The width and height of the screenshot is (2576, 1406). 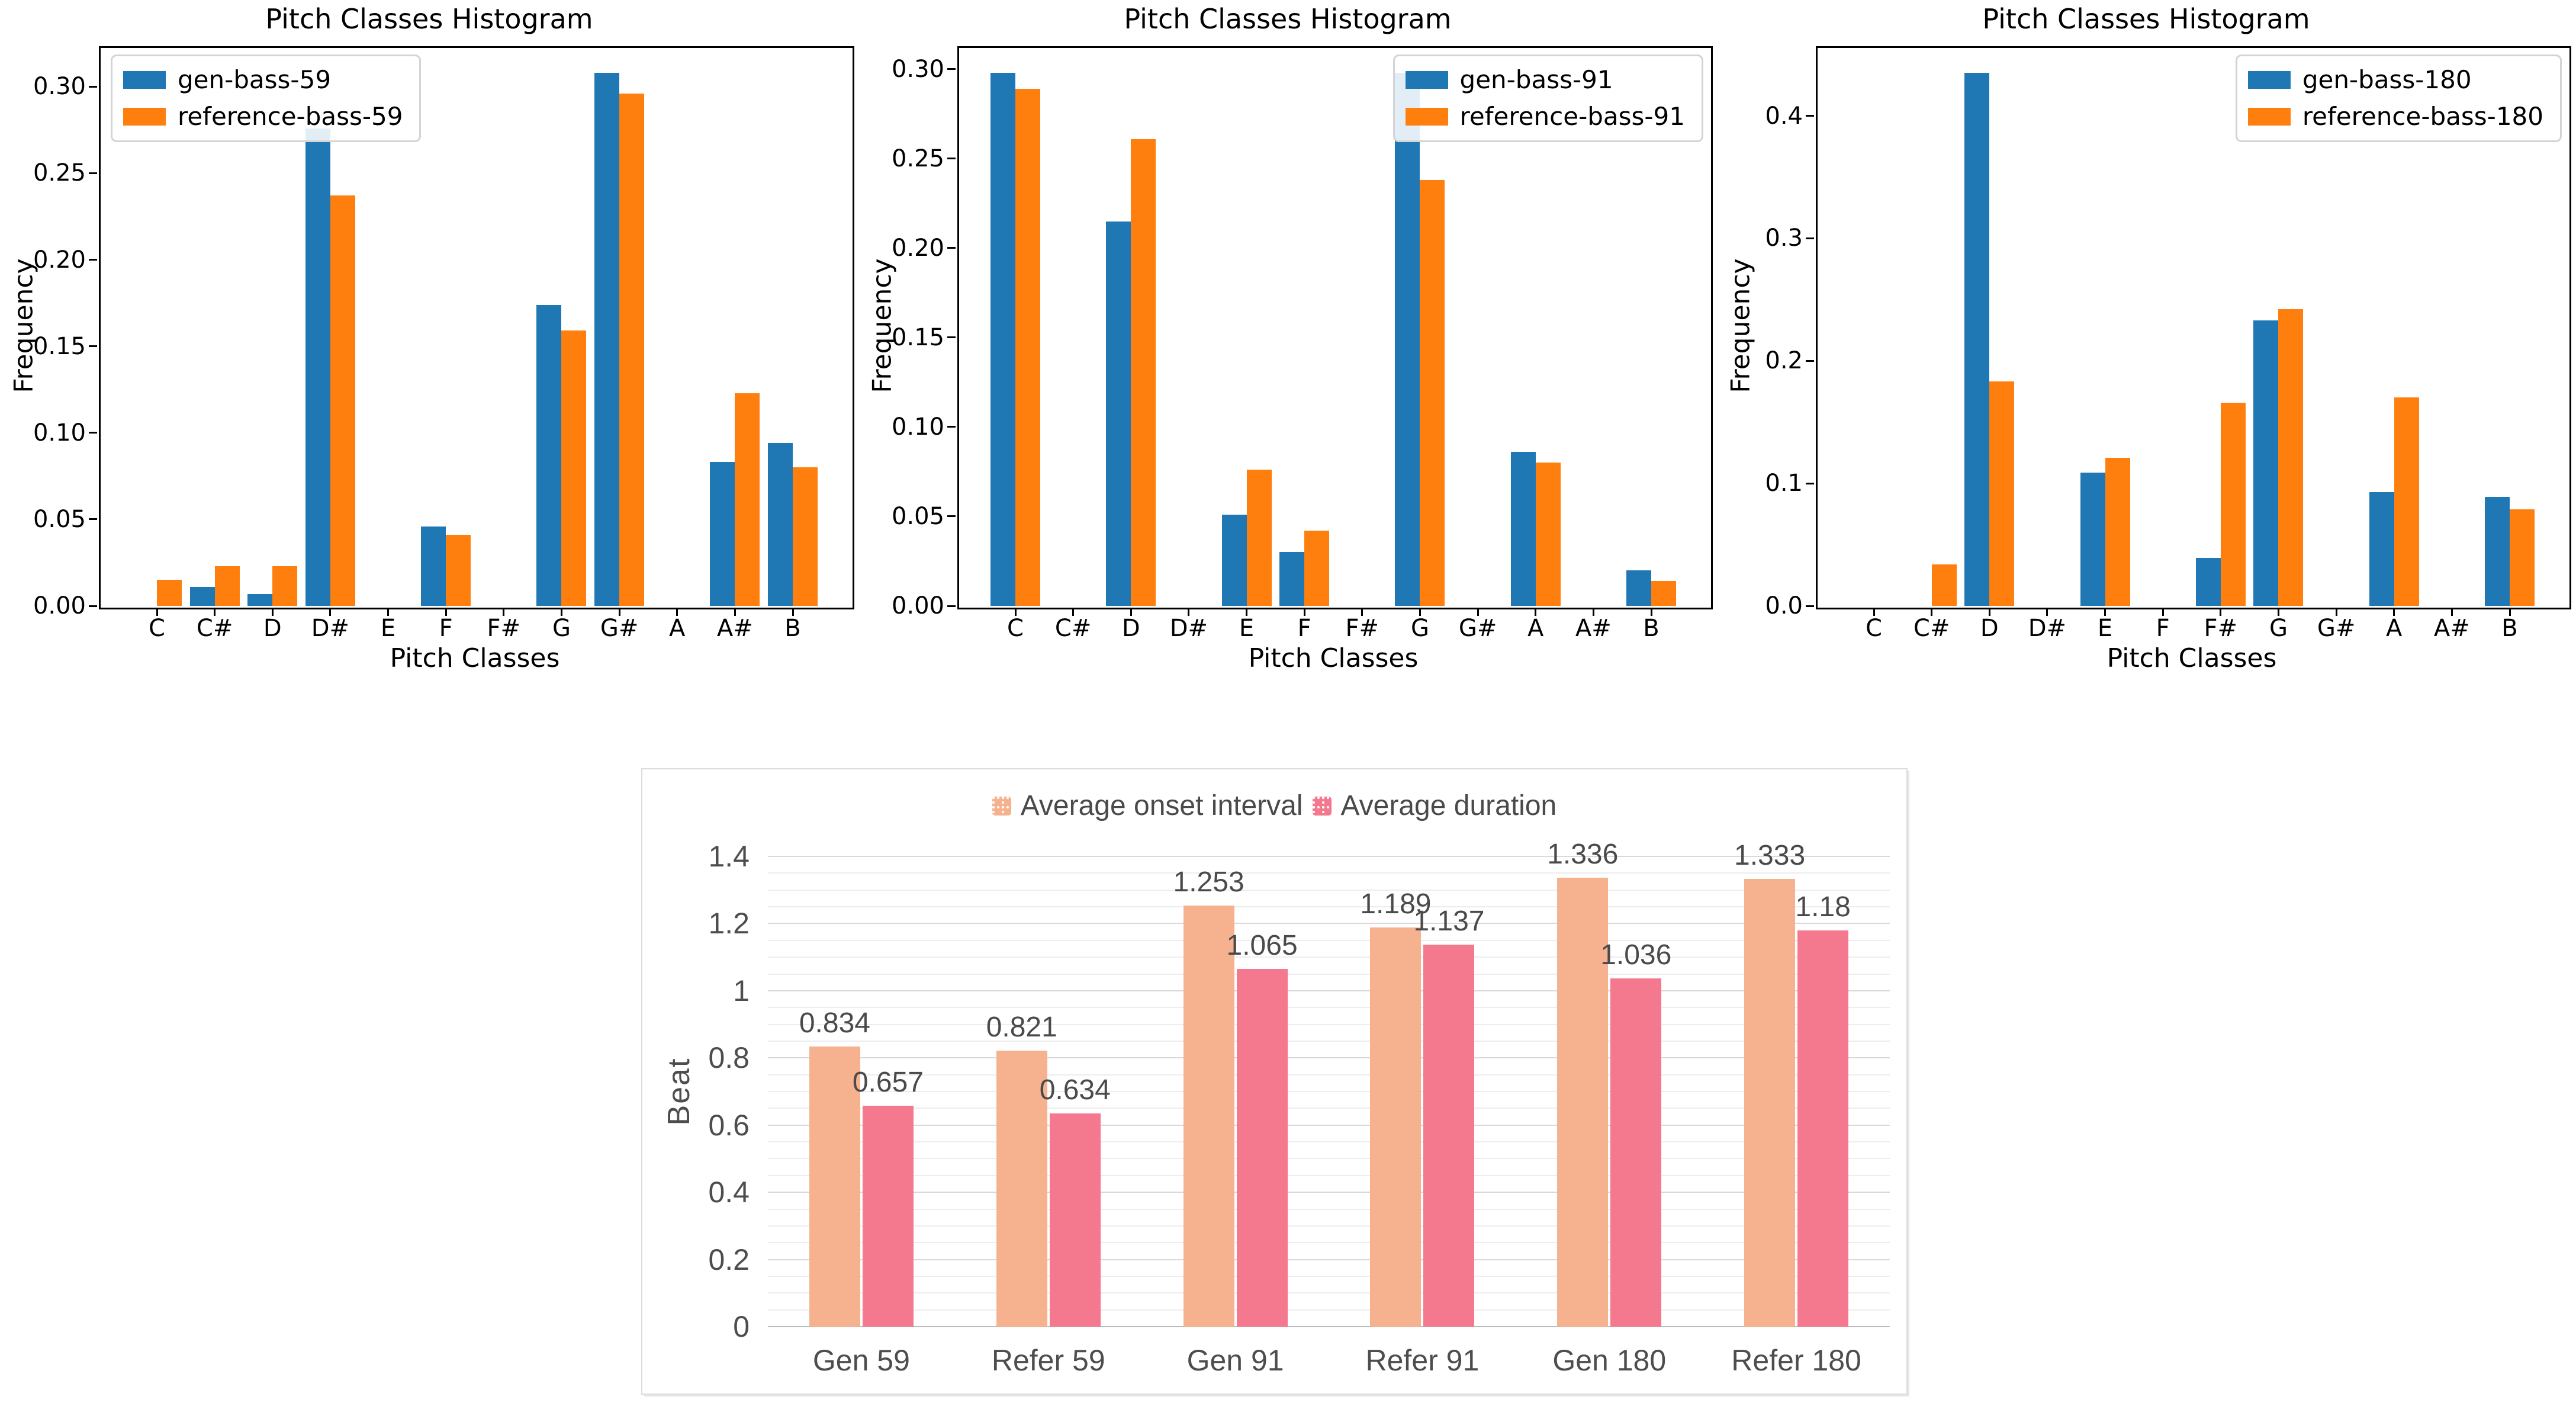 What do you see at coordinates (1796, 1360) in the screenshot?
I see `x-category-label: Refer 180` at bounding box center [1796, 1360].